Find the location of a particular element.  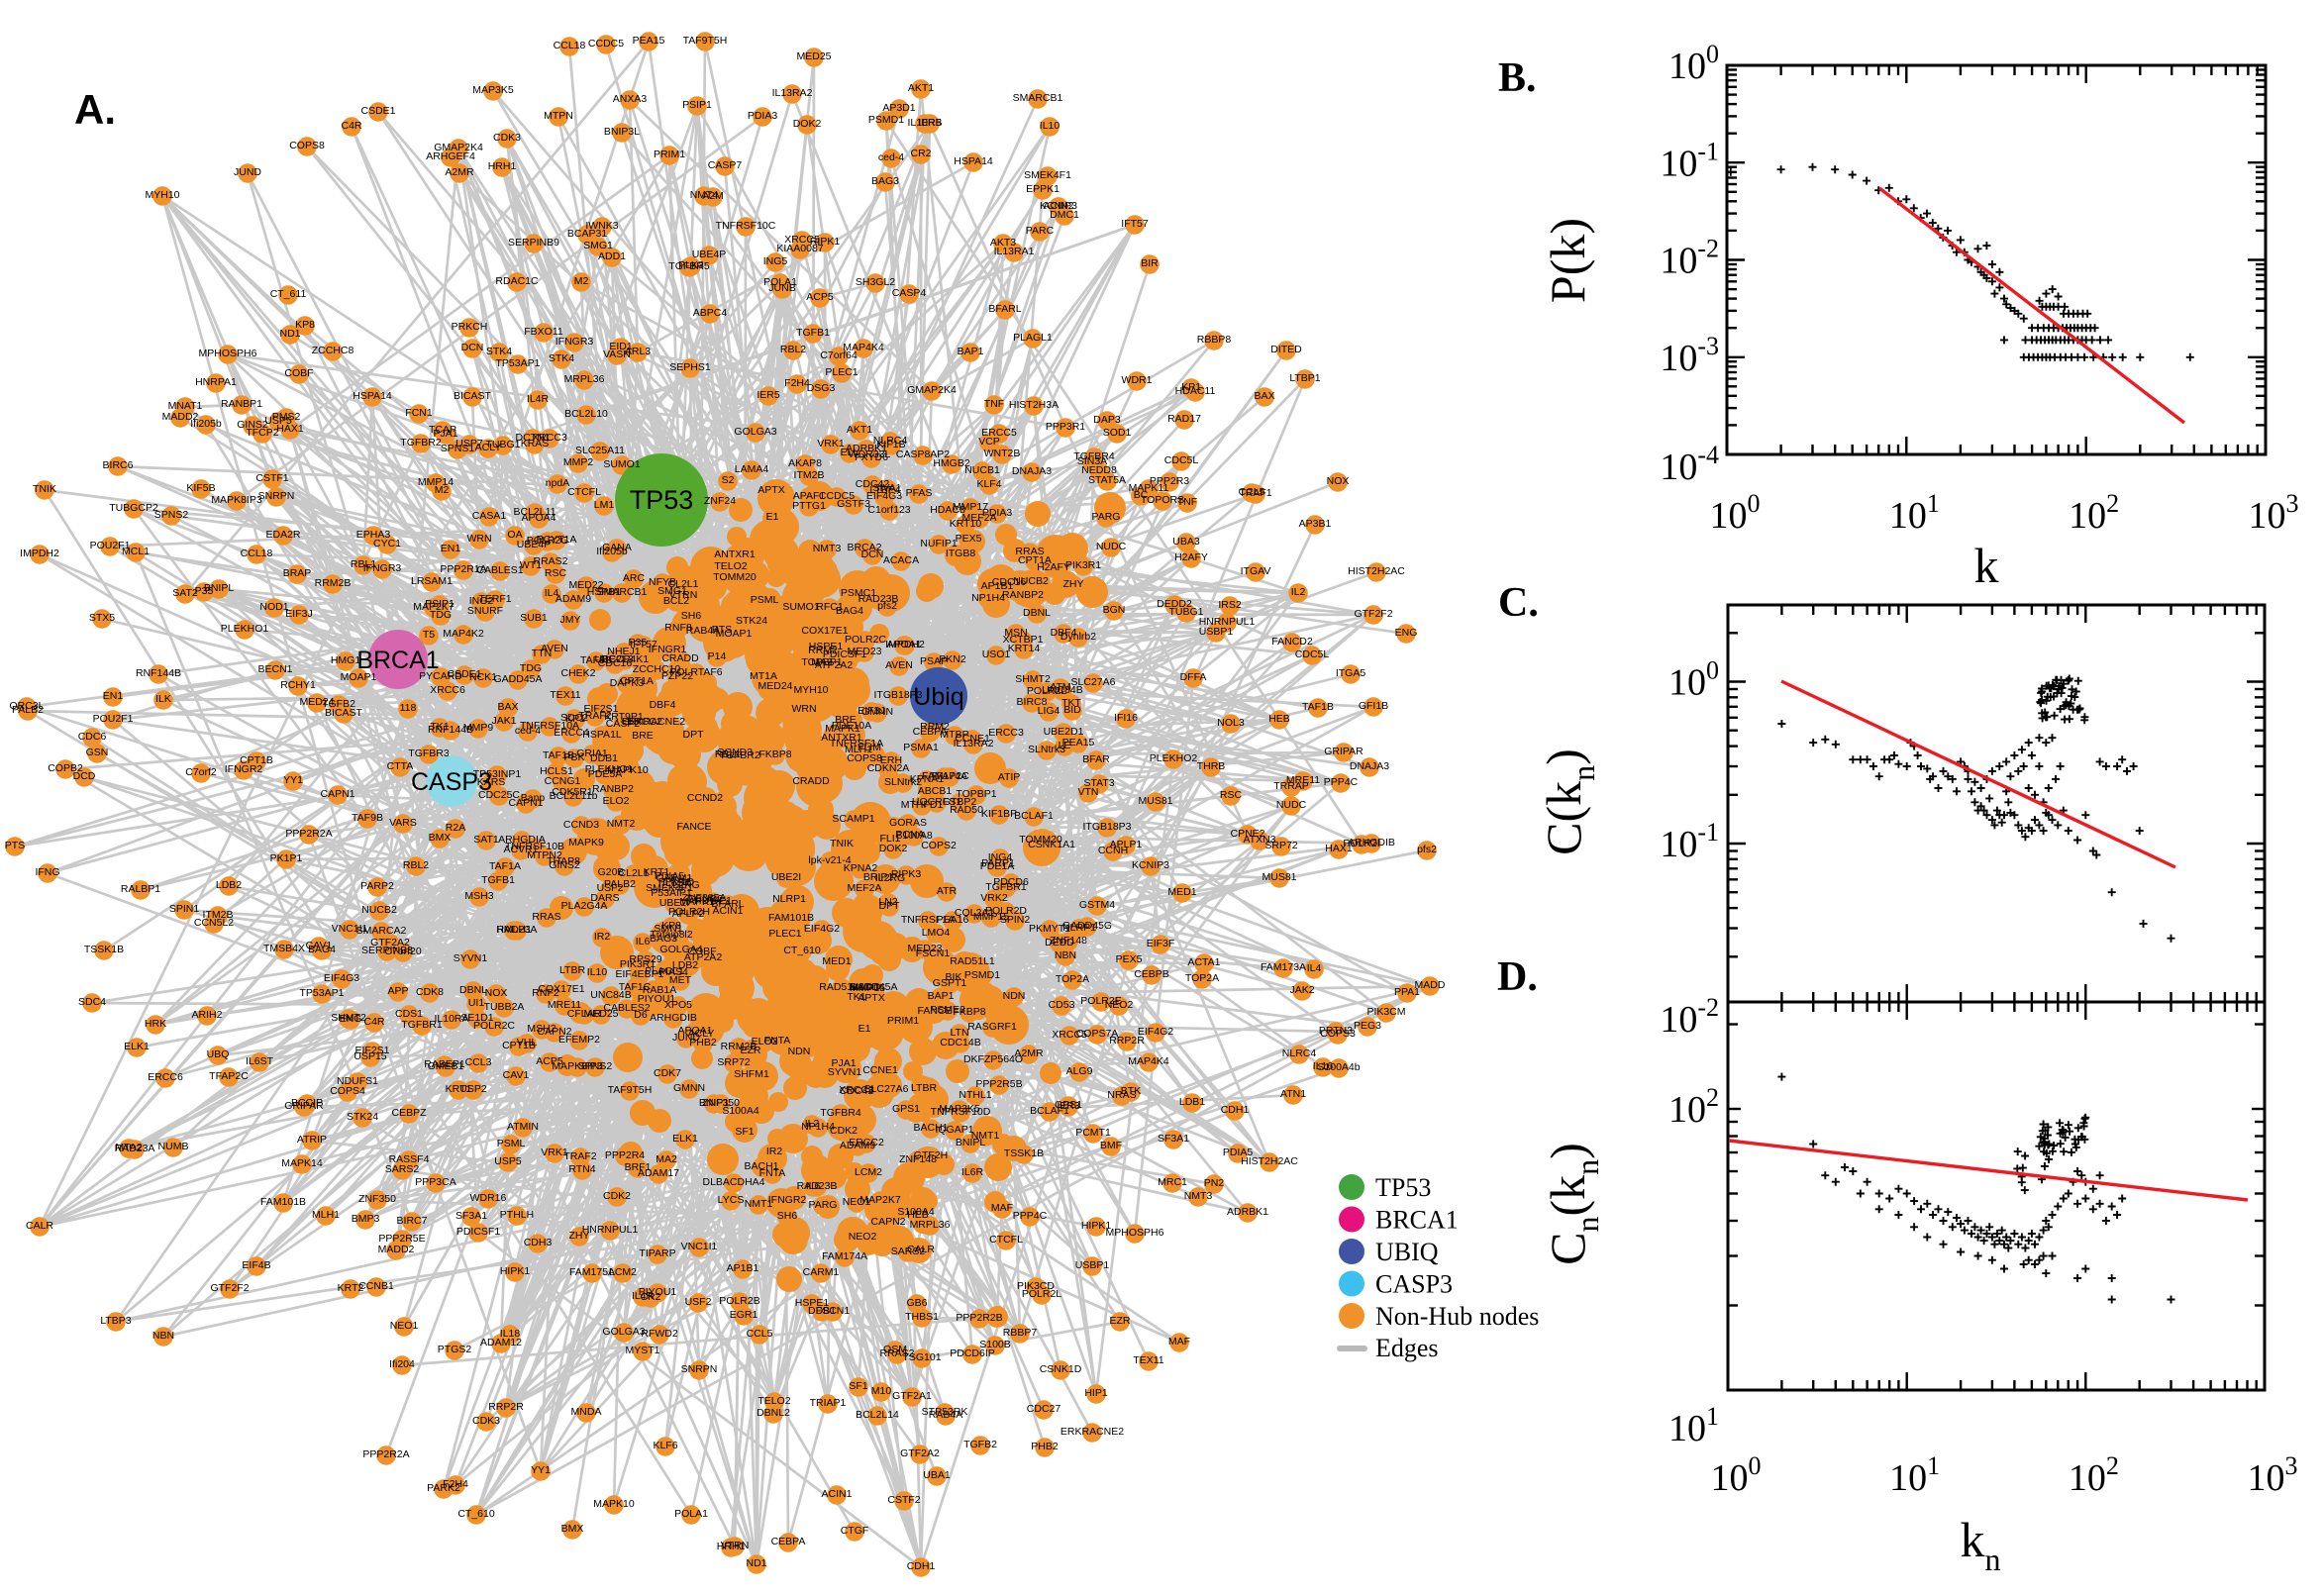

svg-text: ELO2 is located at coordinates (616, 801).